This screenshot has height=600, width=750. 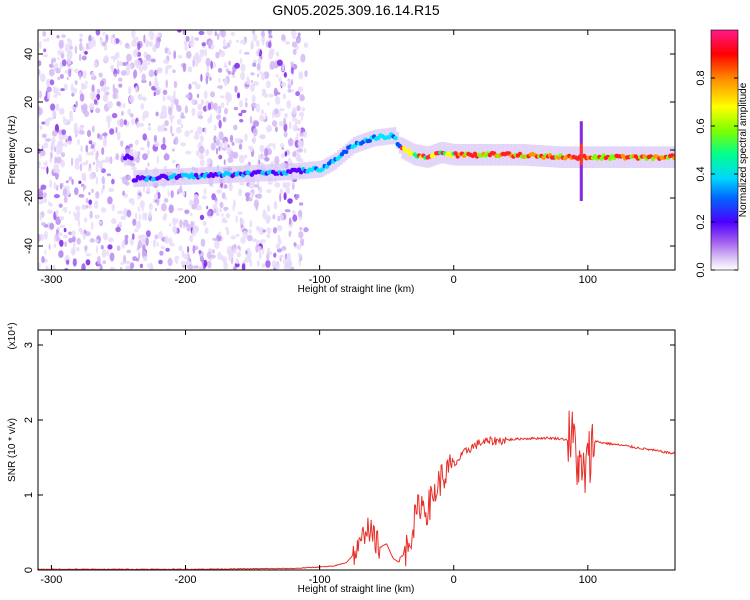 What do you see at coordinates (588, 580) in the screenshot?
I see `bottom-x-tick-label: 100` at bounding box center [588, 580].